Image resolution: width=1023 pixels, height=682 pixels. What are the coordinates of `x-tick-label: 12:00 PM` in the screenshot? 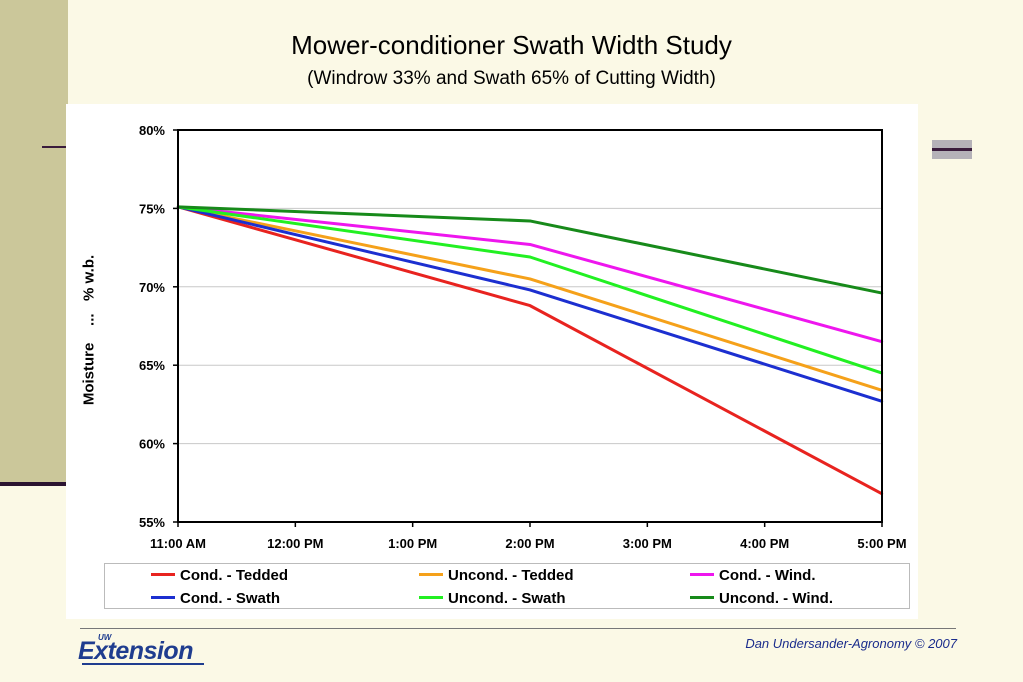 It's located at (295, 543).